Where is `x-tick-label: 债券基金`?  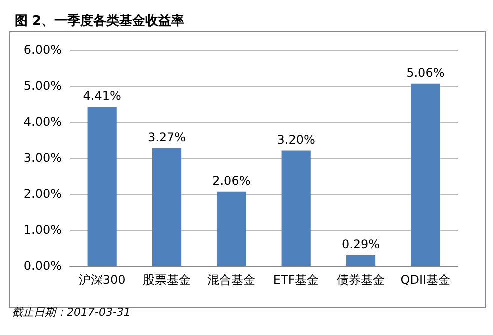 x-tick-label: 债券基金 is located at coordinates (361, 280).